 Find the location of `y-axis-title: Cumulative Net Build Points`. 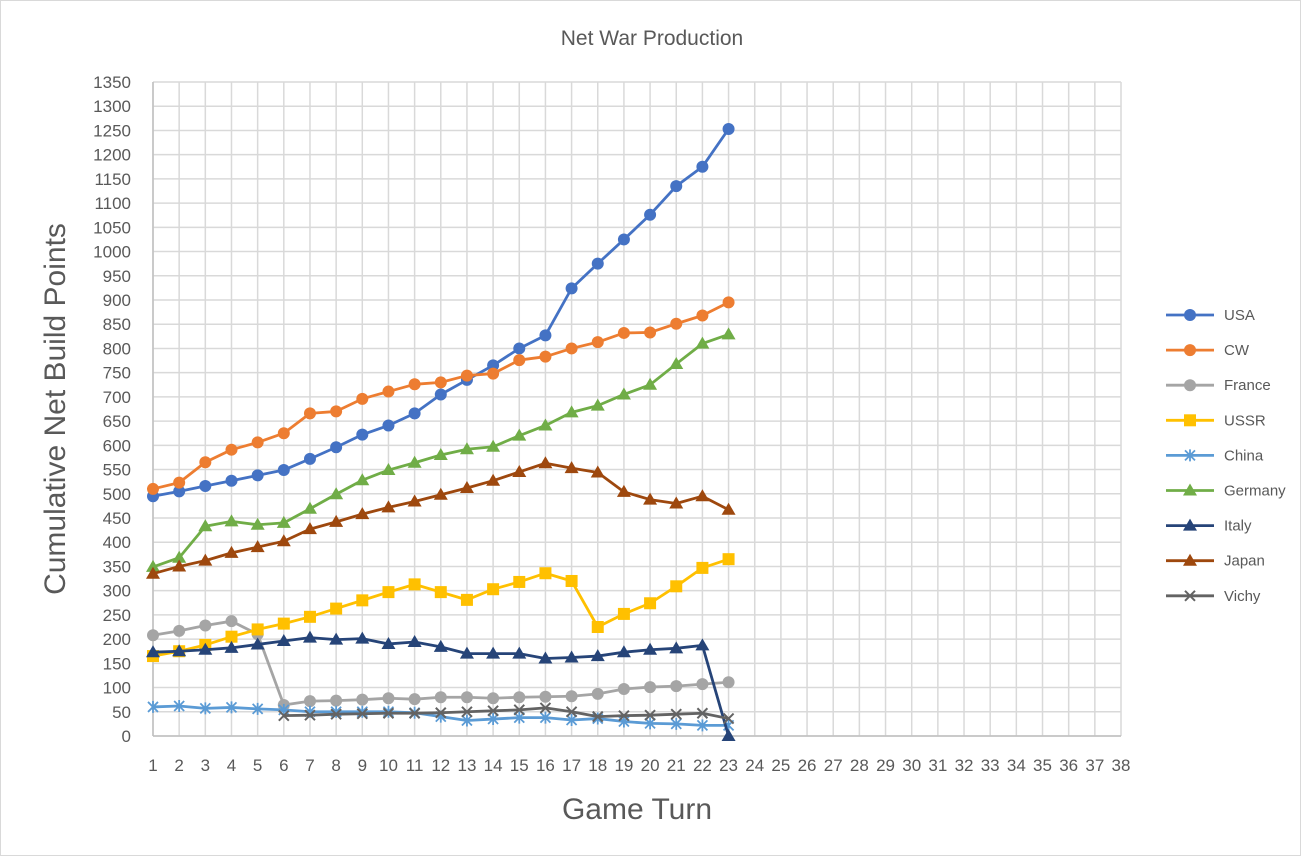

y-axis-title: Cumulative Net Build Points is located at coordinates (55, 409).